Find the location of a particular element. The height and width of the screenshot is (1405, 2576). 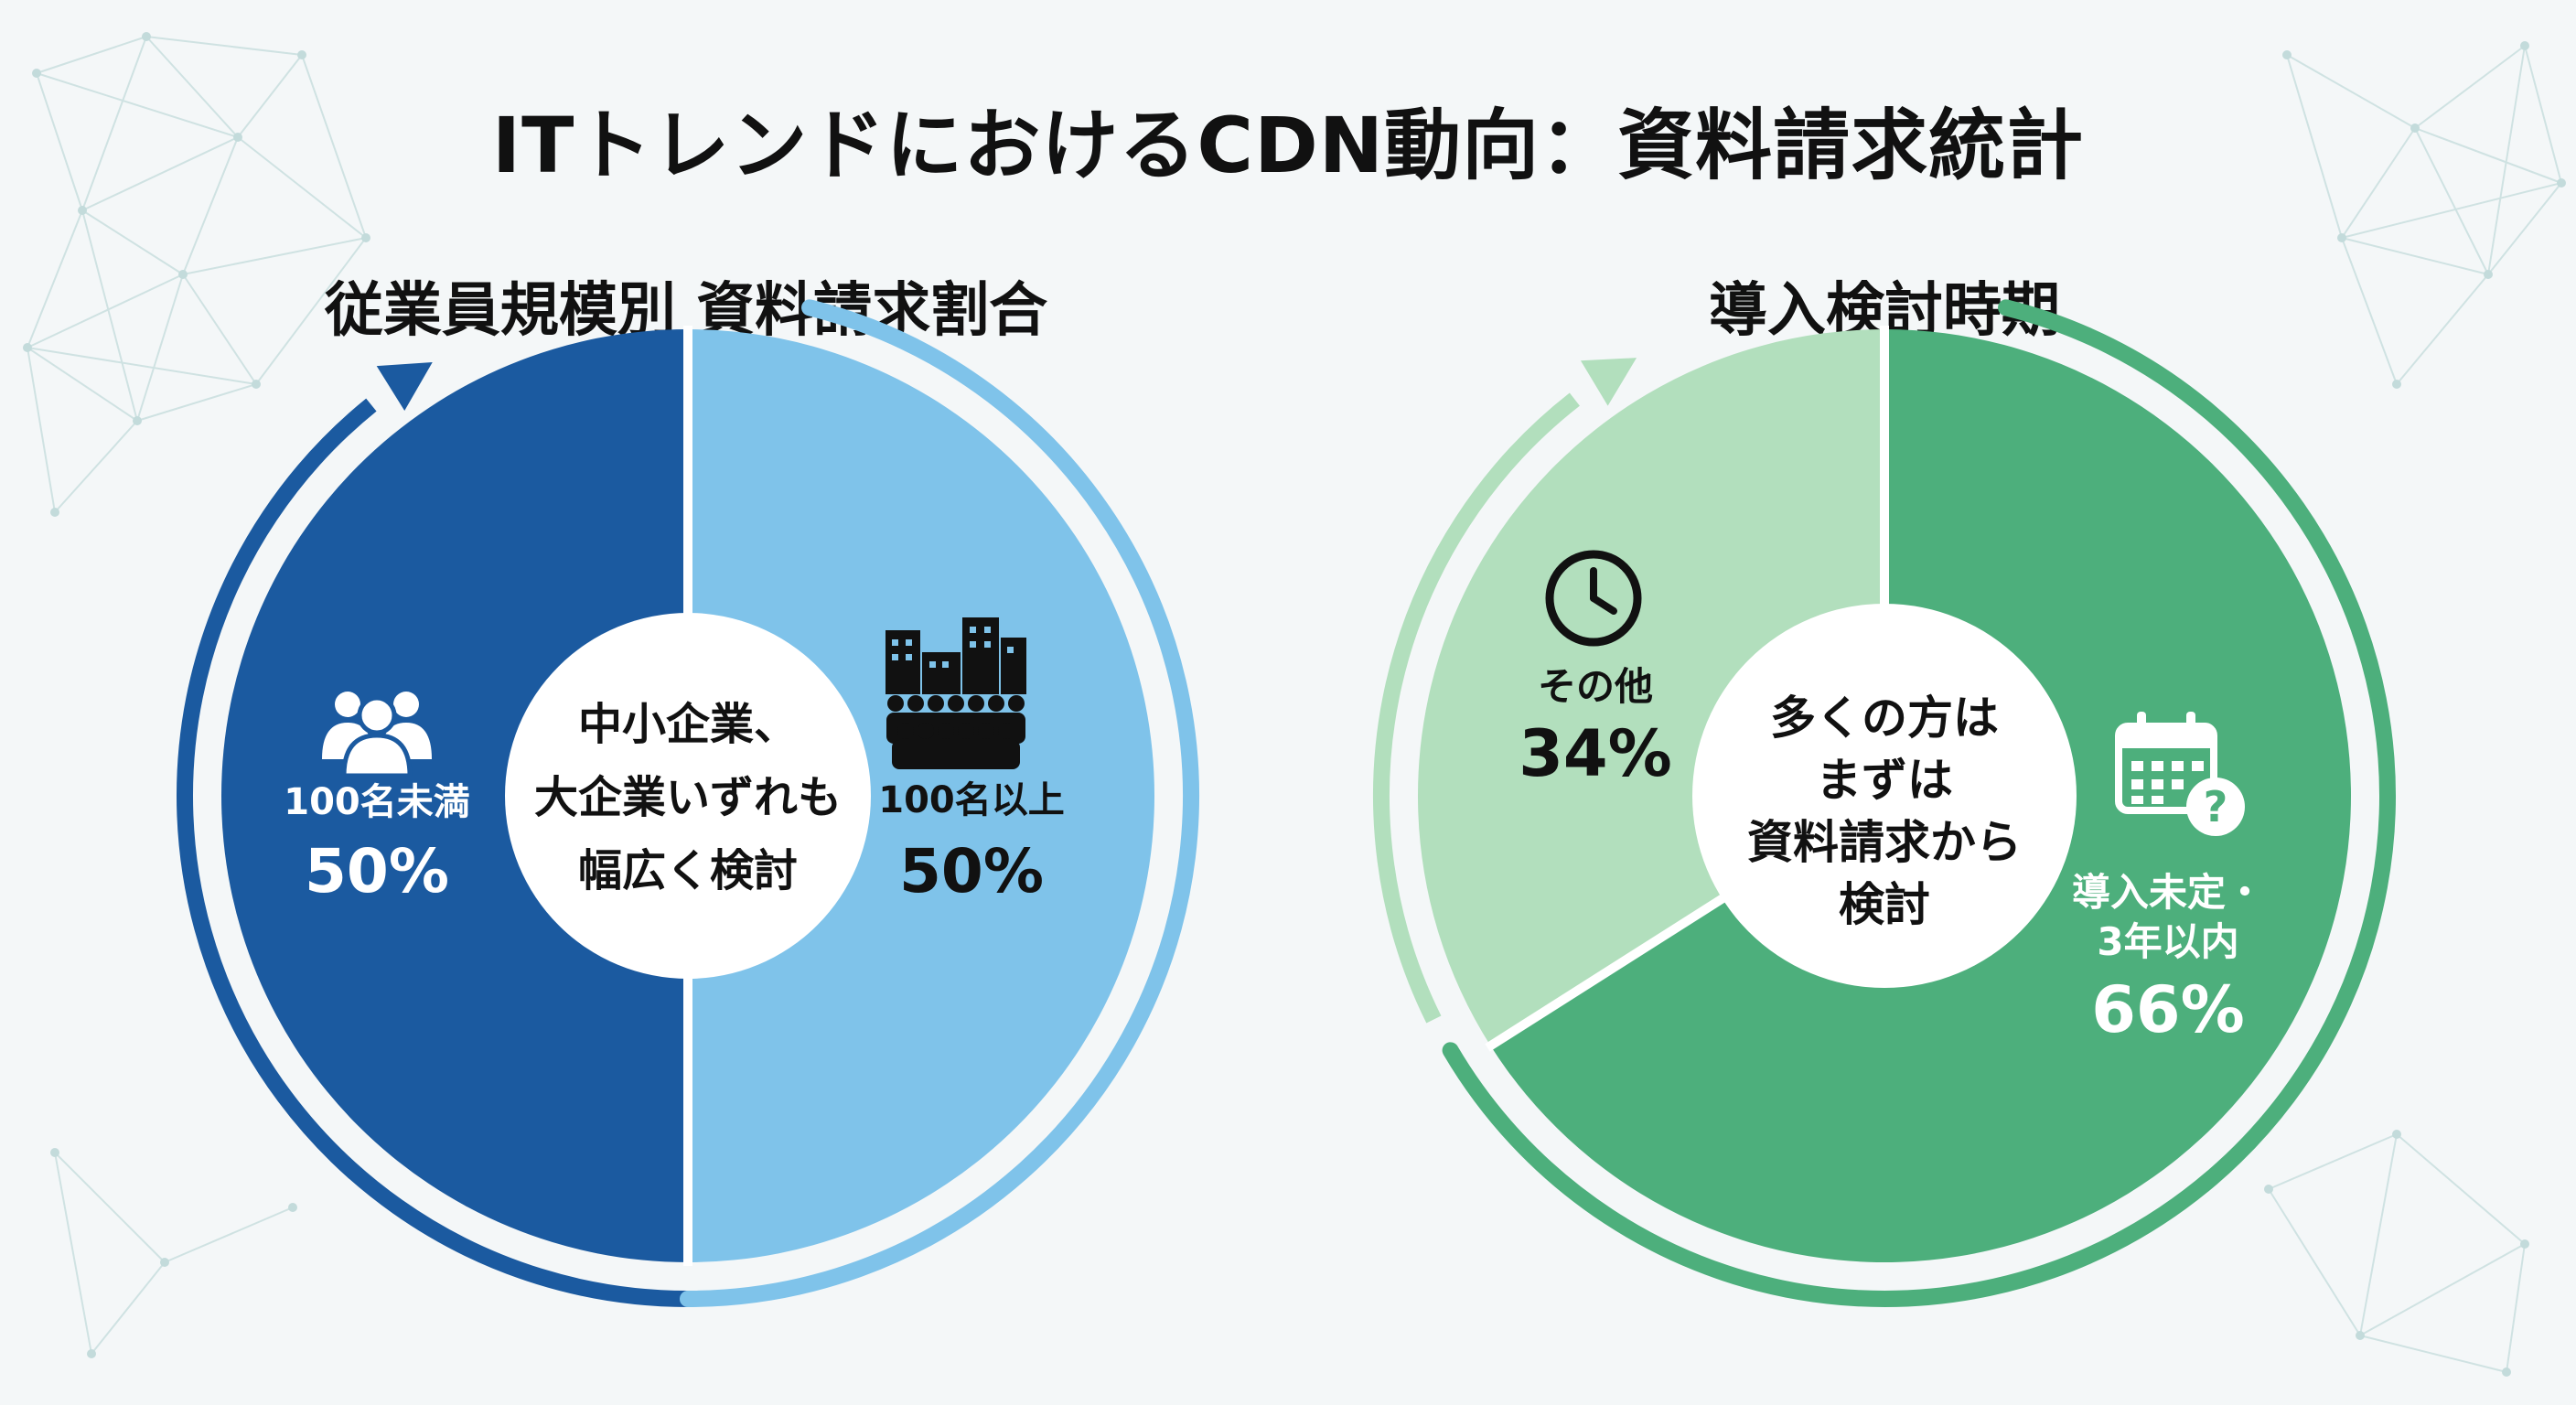

clock-icon is located at coordinates (1593, 599).